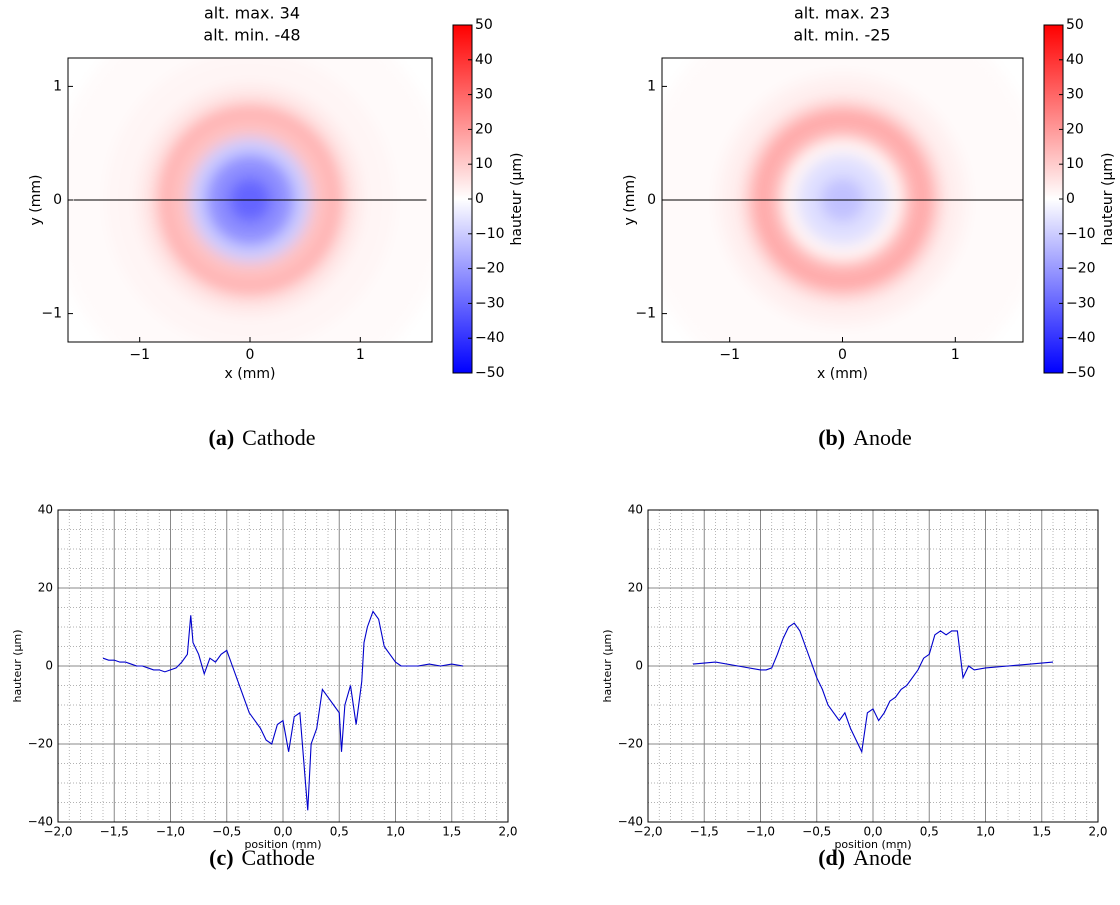 Image resolution: width=1120 pixels, height=905 pixels. I want to click on caption: (b) Anode, so click(865, 437).